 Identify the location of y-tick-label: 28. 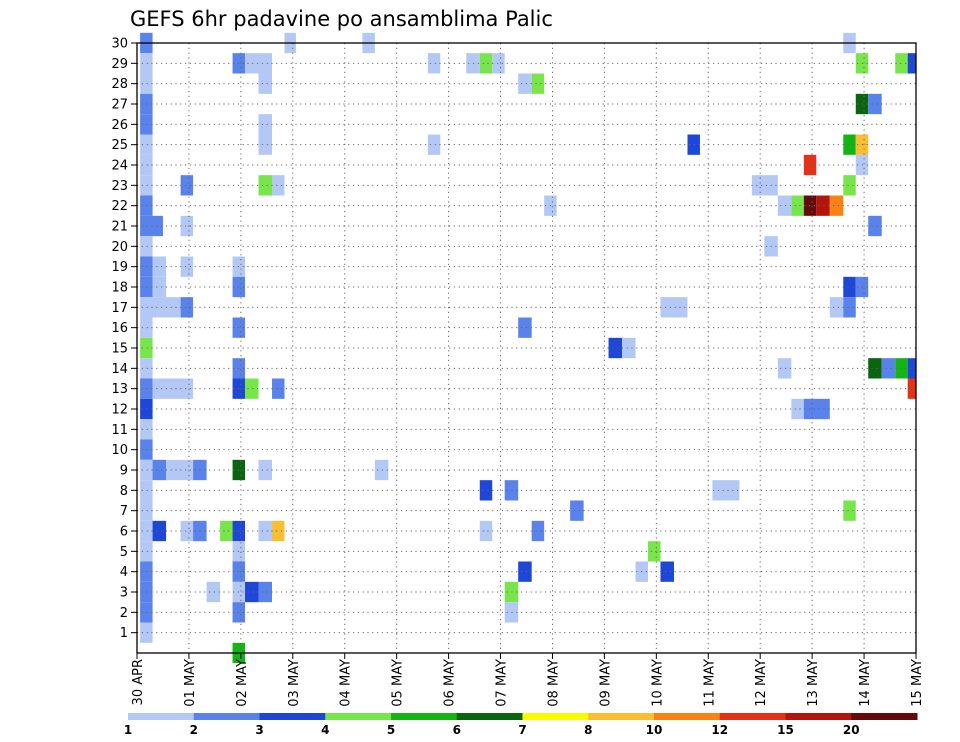
(119, 84).